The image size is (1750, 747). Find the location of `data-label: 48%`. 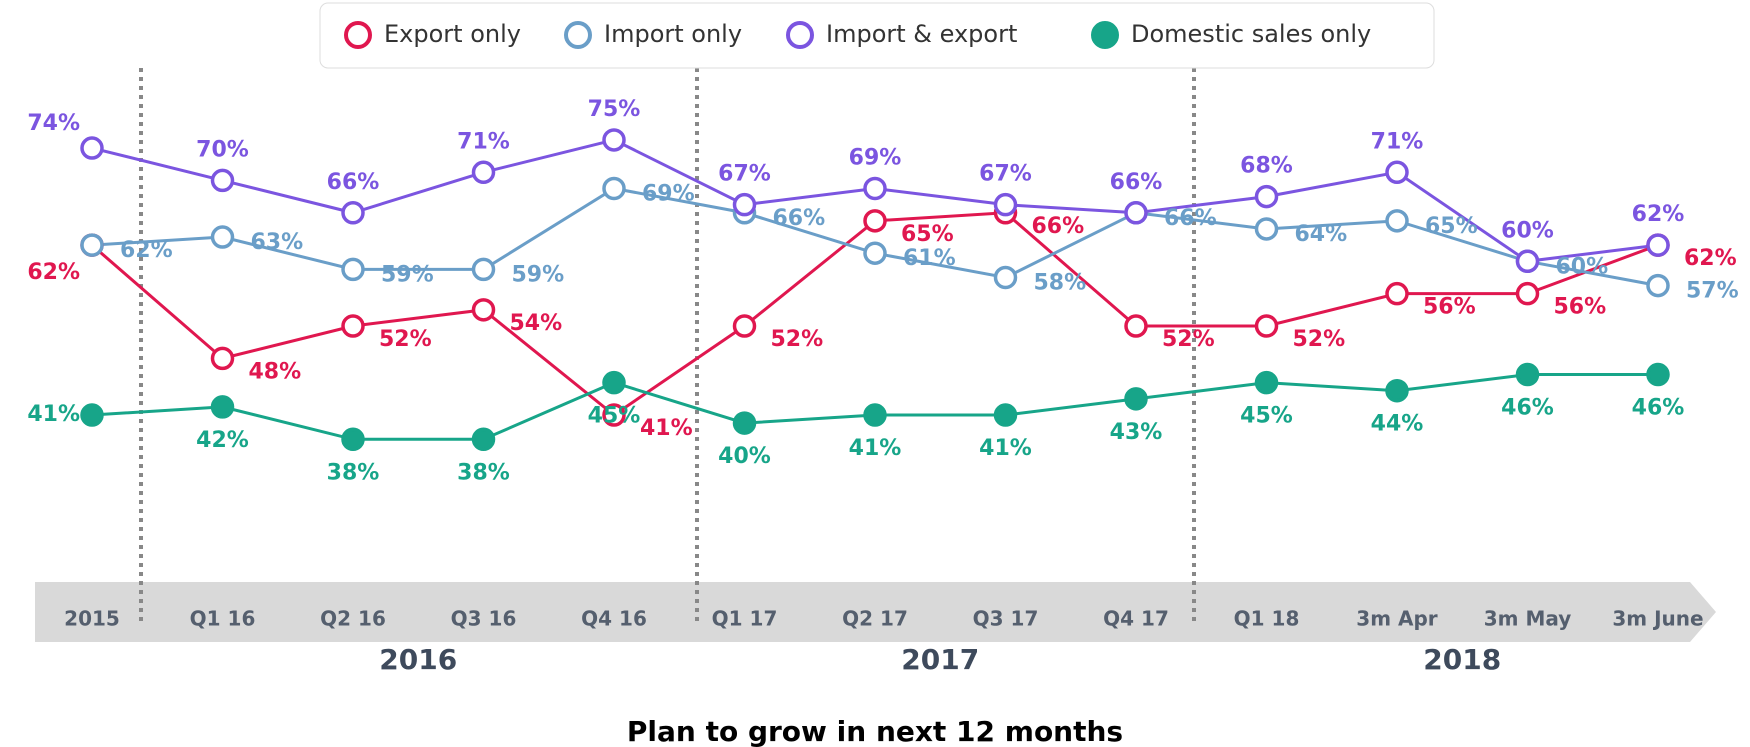

data-label: 48% is located at coordinates (275, 371).